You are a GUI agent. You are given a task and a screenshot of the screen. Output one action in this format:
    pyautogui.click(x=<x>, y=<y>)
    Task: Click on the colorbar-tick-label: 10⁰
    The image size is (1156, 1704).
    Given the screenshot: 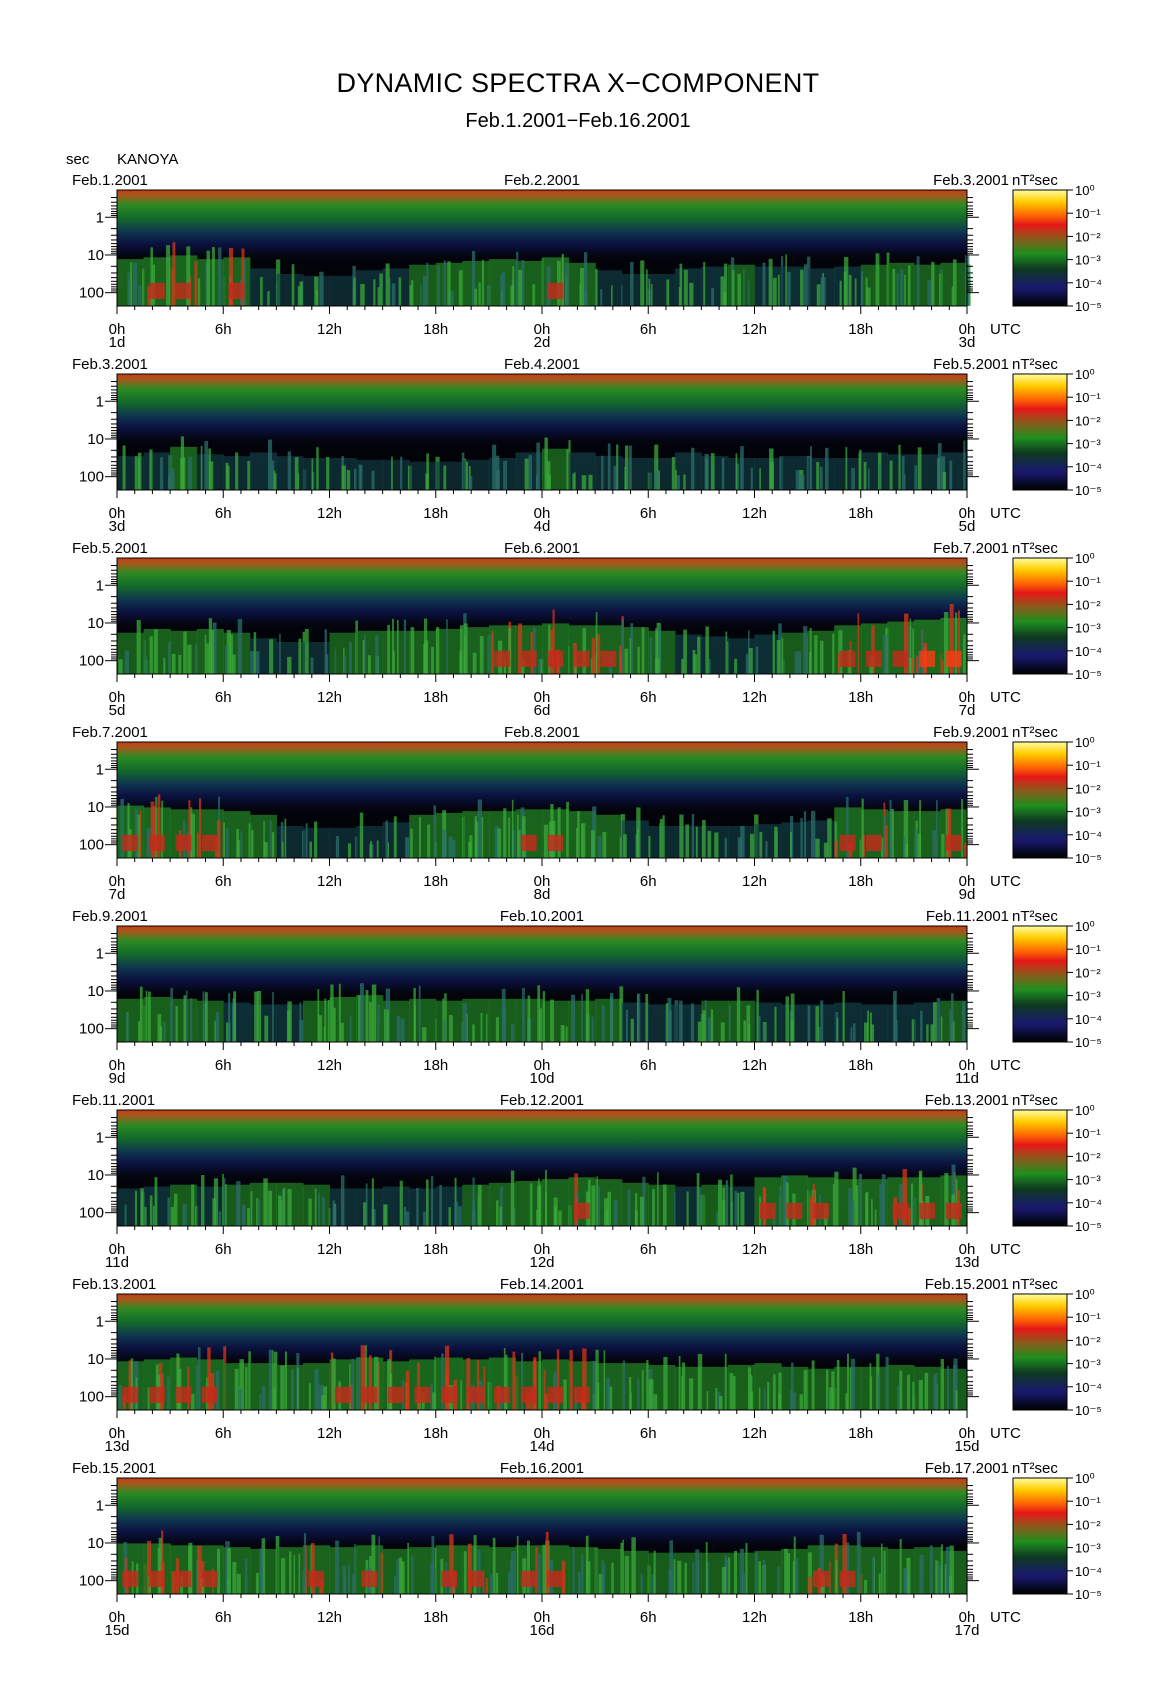 What is the action you would take?
    pyautogui.click(x=1085, y=374)
    